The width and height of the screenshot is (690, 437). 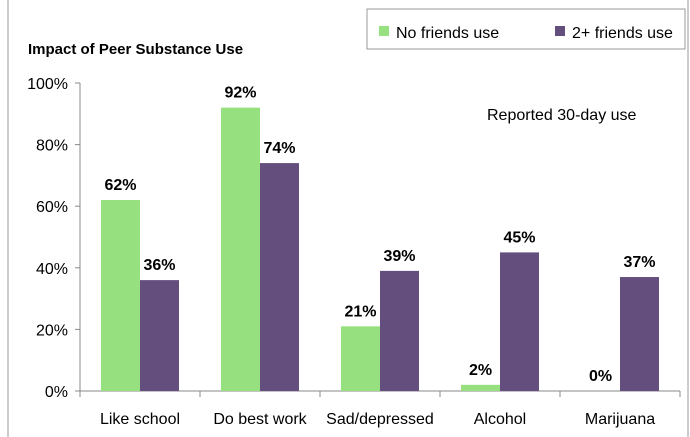 What do you see at coordinates (52, 207) in the screenshot?
I see `y-tick-label: 60%` at bounding box center [52, 207].